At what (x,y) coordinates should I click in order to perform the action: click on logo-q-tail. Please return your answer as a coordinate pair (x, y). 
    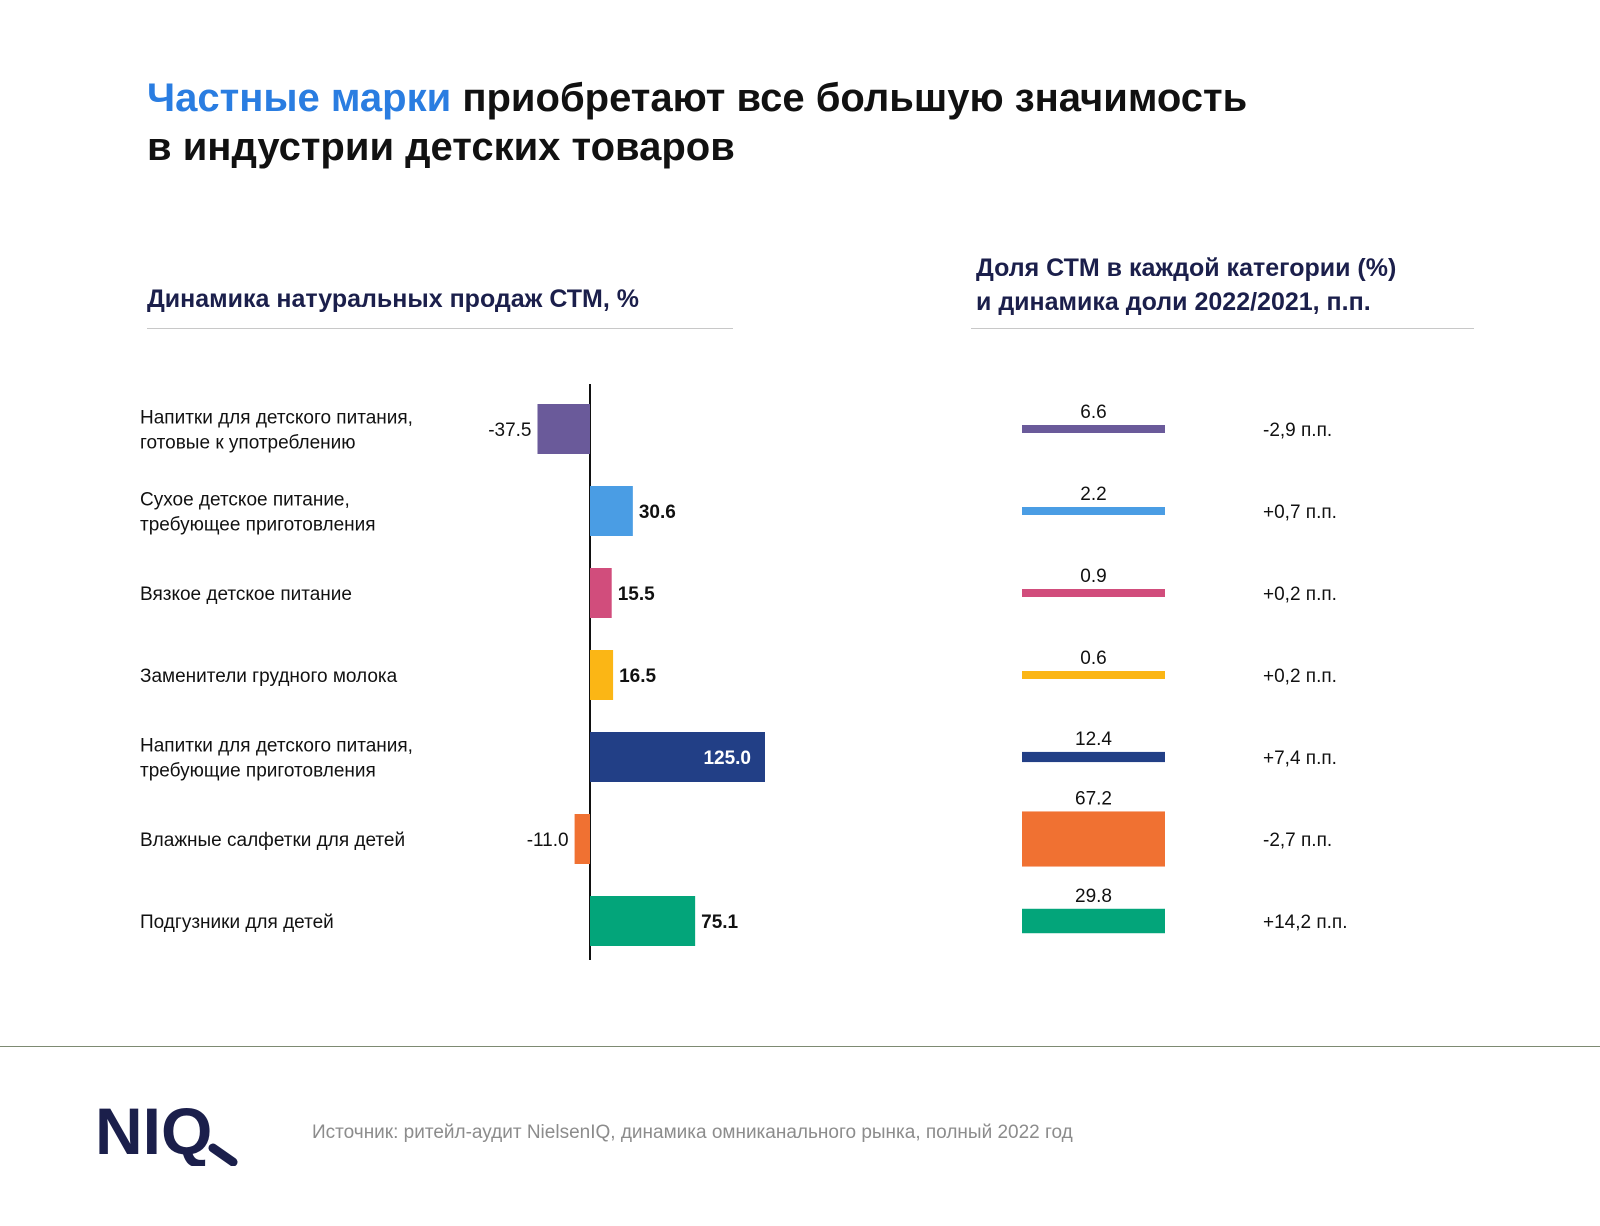
    Looking at the image, I should click on (223, 1154).